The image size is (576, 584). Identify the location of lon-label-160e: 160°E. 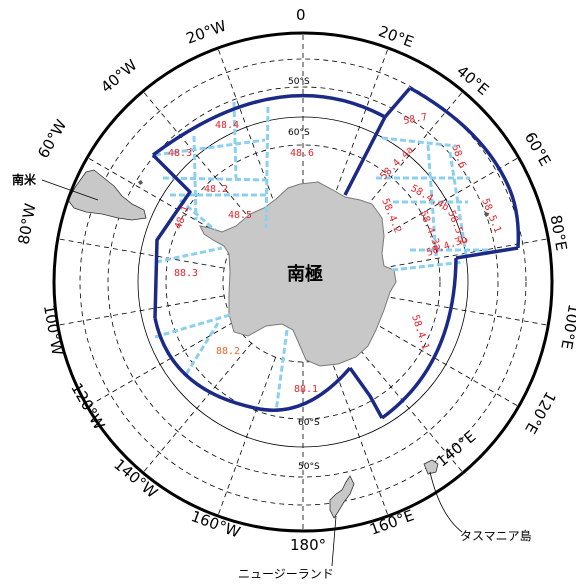
(391, 522).